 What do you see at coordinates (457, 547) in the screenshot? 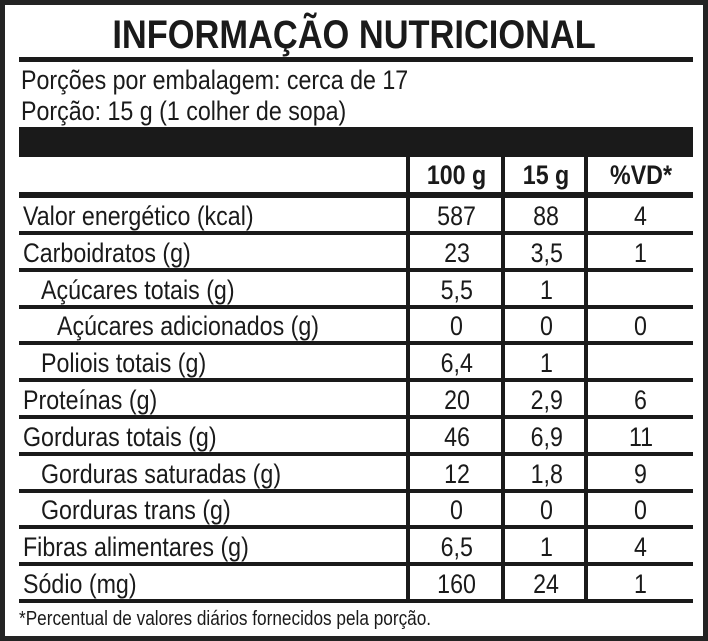
I see `value-100g: 6,5` at bounding box center [457, 547].